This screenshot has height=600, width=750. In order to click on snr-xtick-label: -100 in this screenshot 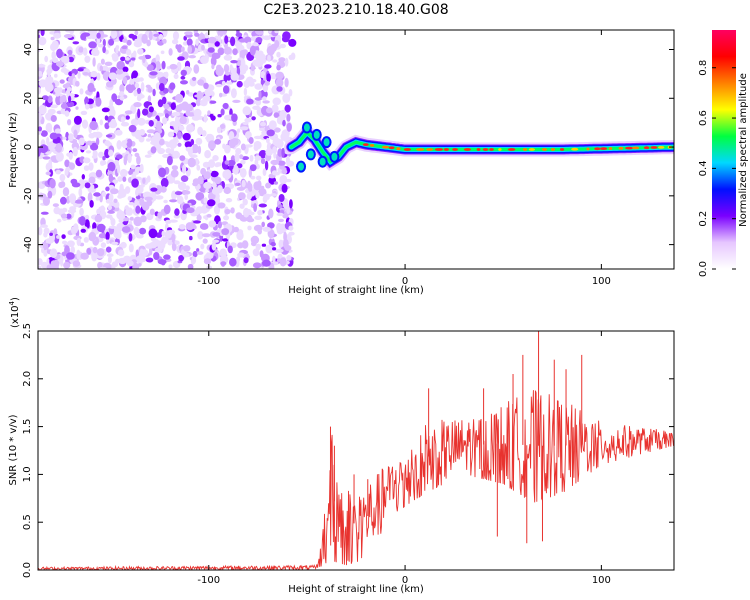, I will do `click(208, 580)`.